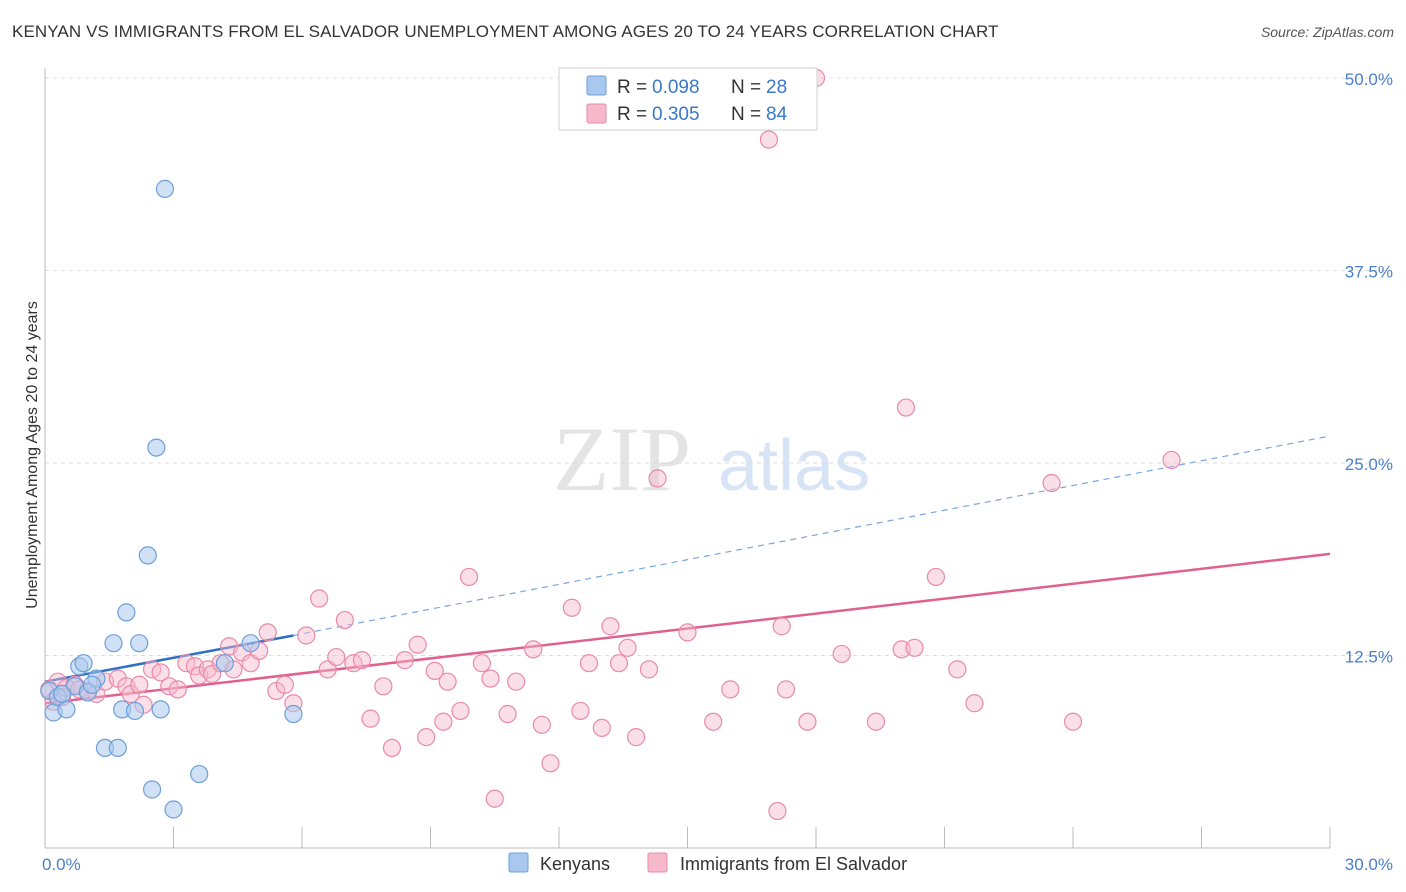  Describe the element at coordinates (776, 87) in the screenshot. I see `legend-kenyans-n-value: 28` at that location.